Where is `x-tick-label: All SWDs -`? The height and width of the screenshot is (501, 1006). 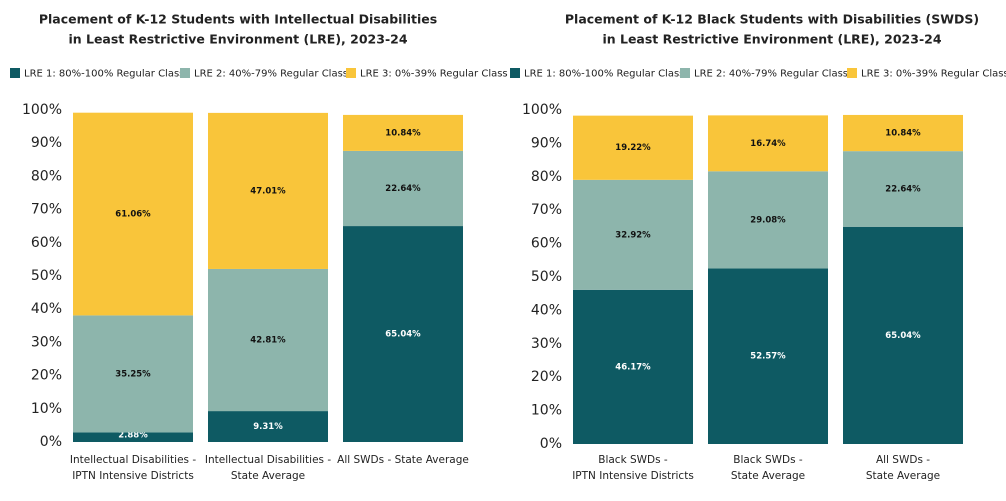 x-tick-label: All SWDs - is located at coordinates (903, 460).